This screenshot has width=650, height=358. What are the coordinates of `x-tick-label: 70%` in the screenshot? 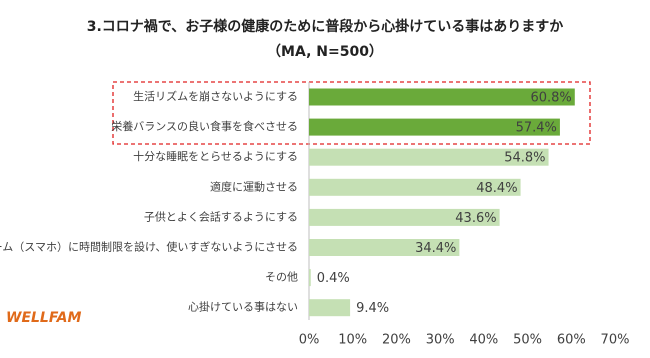 It's located at (615, 340).